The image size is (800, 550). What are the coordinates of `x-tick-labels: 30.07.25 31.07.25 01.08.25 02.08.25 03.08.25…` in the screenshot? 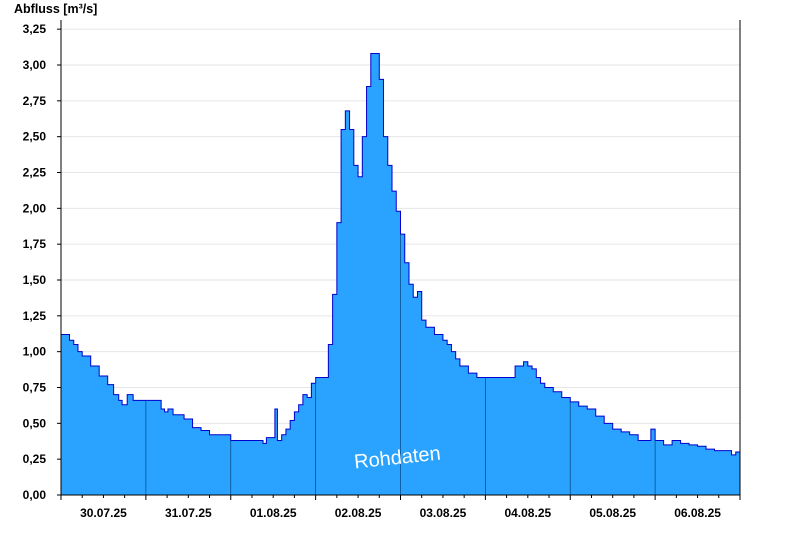 It's located at (400, 507).